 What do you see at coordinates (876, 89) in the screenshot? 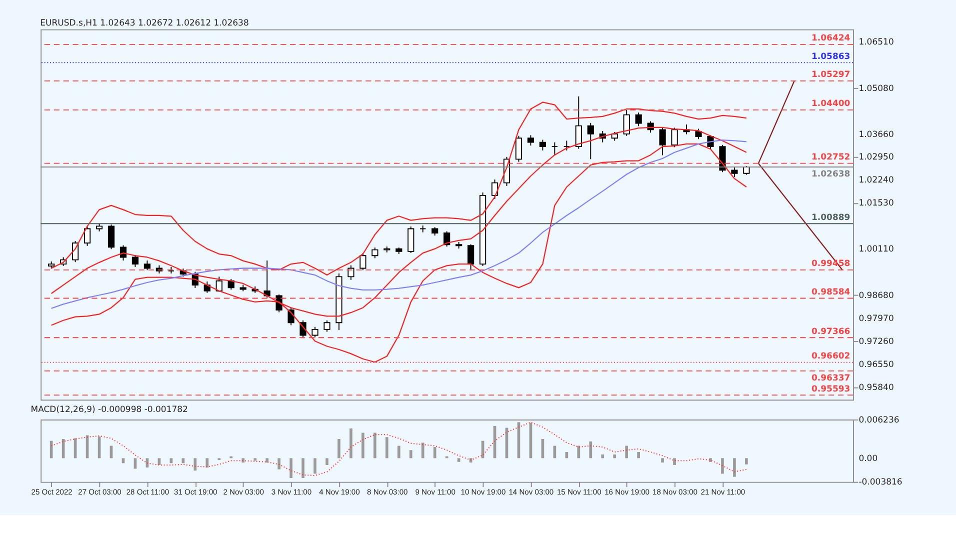
I see `y-tick-label: 1.05080` at bounding box center [876, 89].